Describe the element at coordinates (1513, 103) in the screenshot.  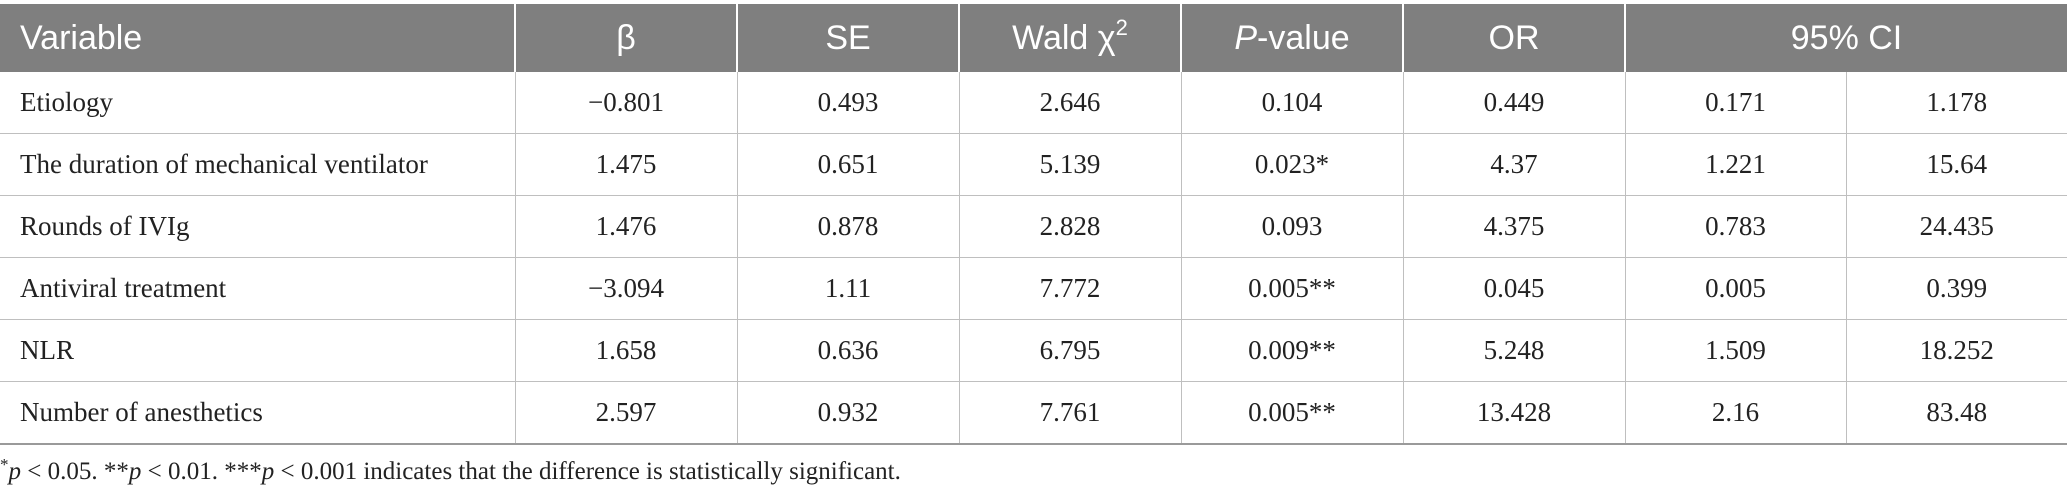
I see `cell-or: 0.449` at that location.